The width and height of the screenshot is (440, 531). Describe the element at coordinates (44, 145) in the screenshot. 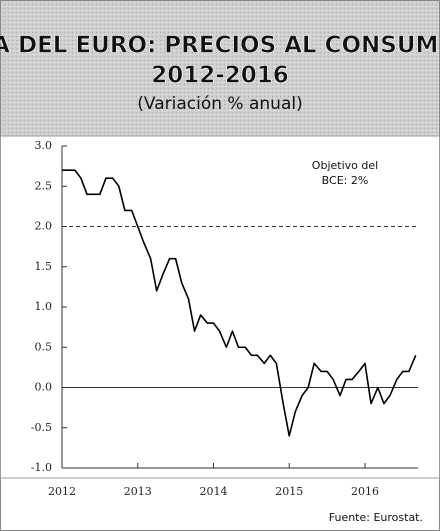

I see `y-tick-label: 3.0` at that location.